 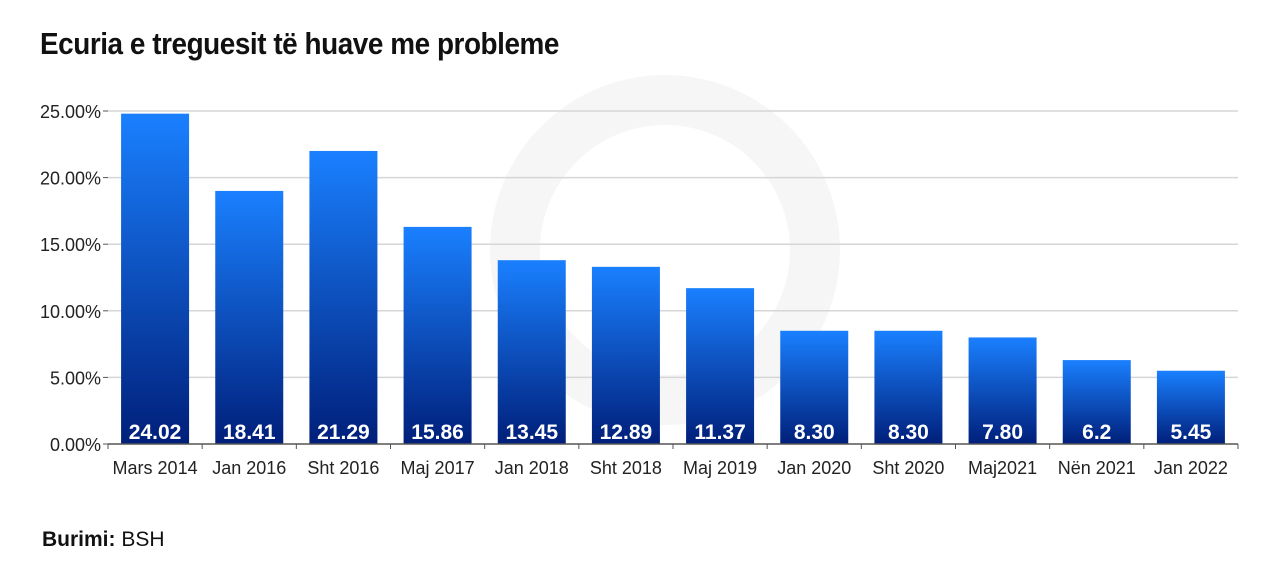 What do you see at coordinates (299, 43) in the screenshot?
I see `chart-title: Ecuria e treguesit të huave me probleme` at bounding box center [299, 43].